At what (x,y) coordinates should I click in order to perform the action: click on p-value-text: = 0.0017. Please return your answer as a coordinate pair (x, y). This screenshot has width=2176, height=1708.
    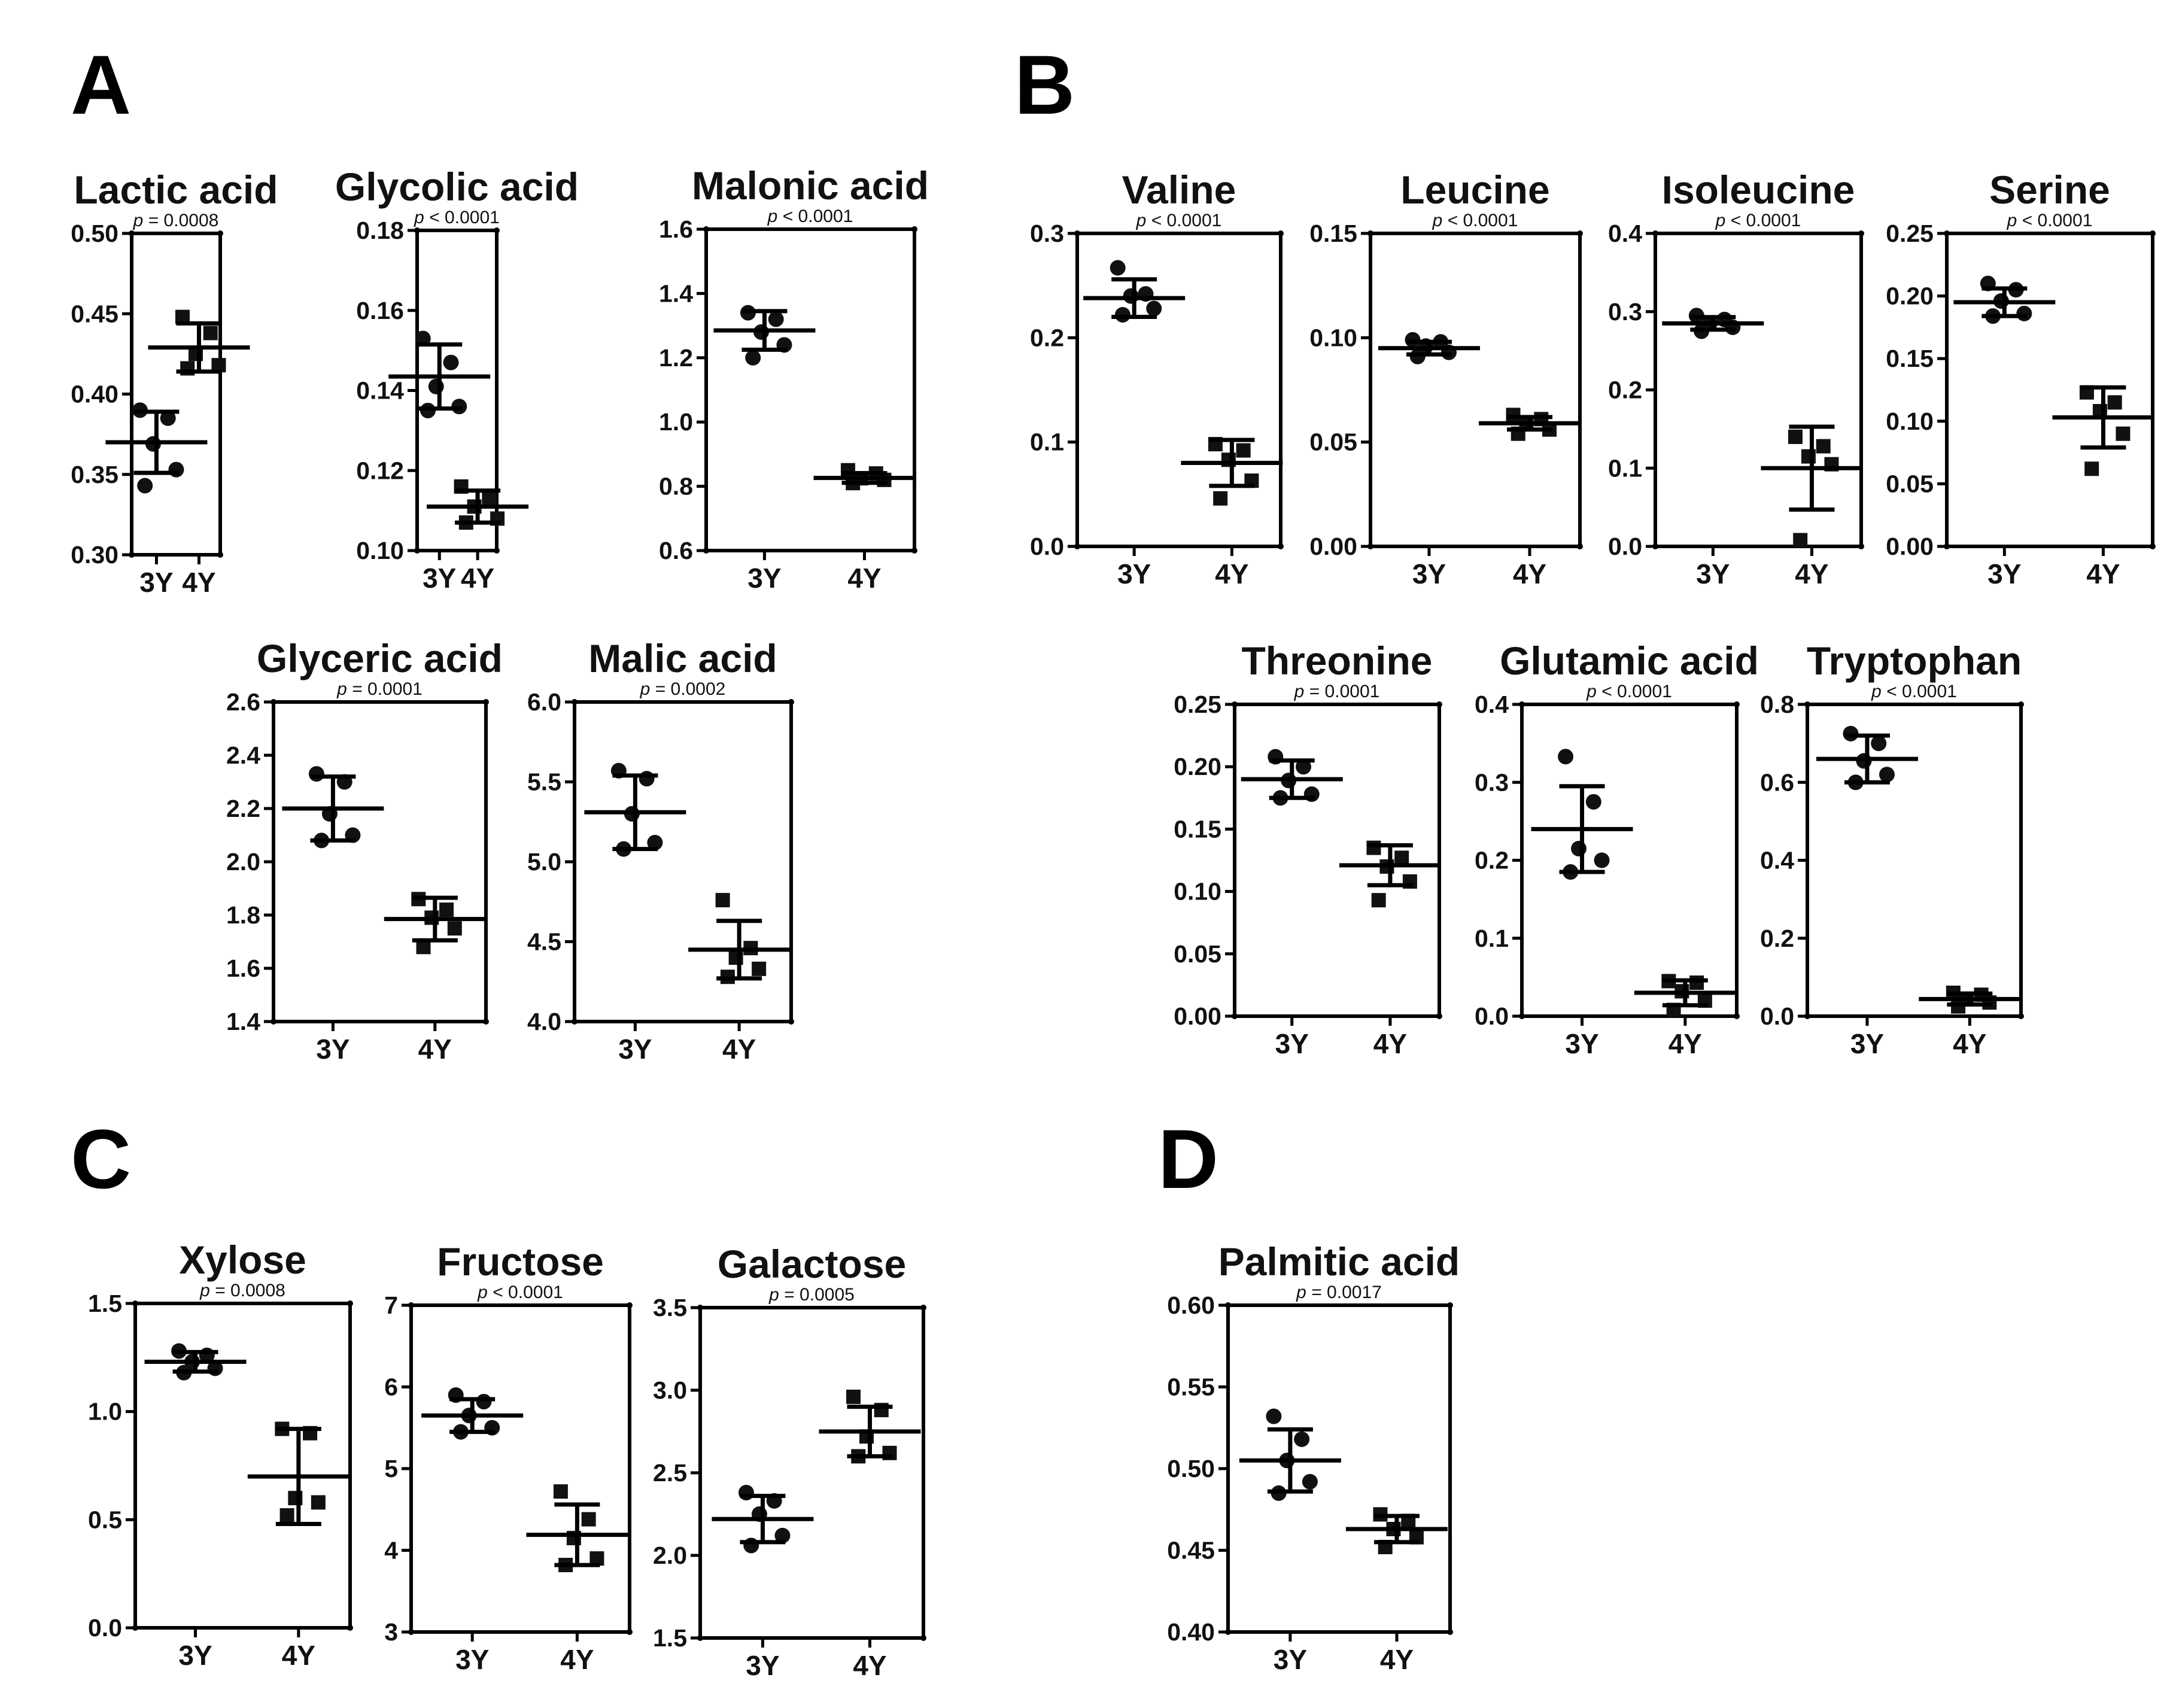
    Looking at the image, I should click on (1344, 1292).